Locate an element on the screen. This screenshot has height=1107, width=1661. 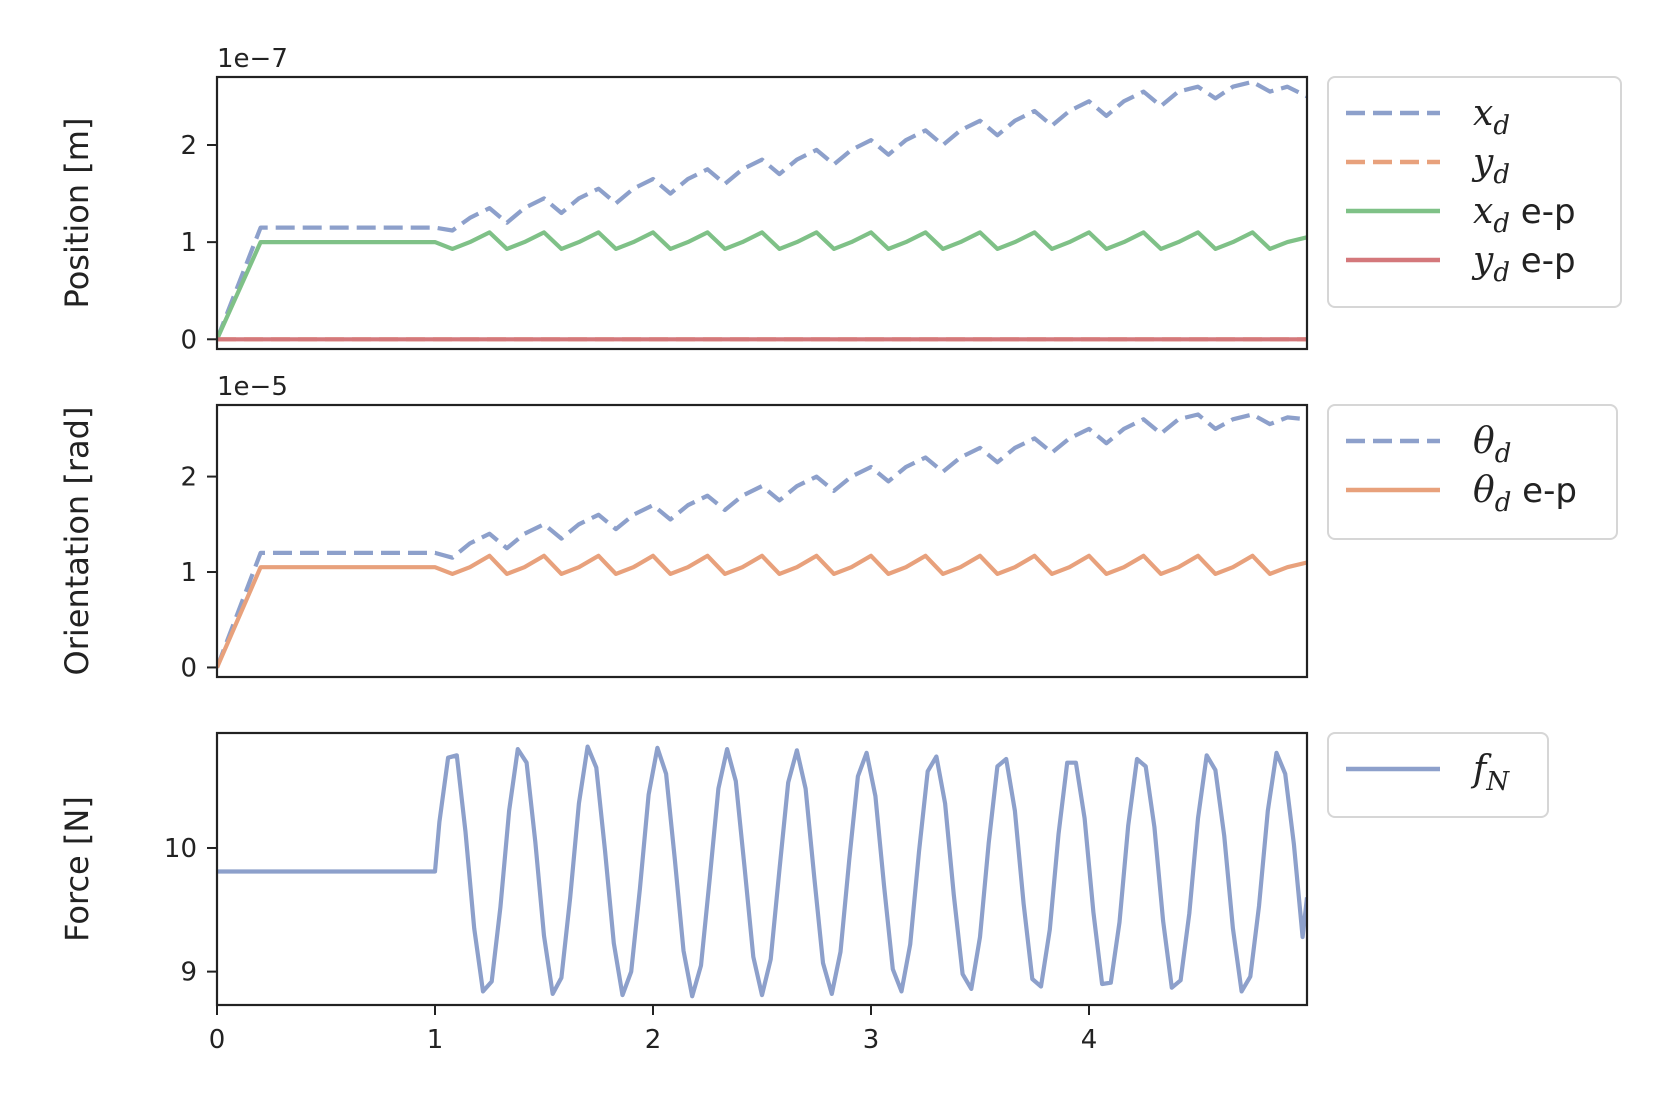
offset-text: 1e−7 is located at coordinates (252, 59).